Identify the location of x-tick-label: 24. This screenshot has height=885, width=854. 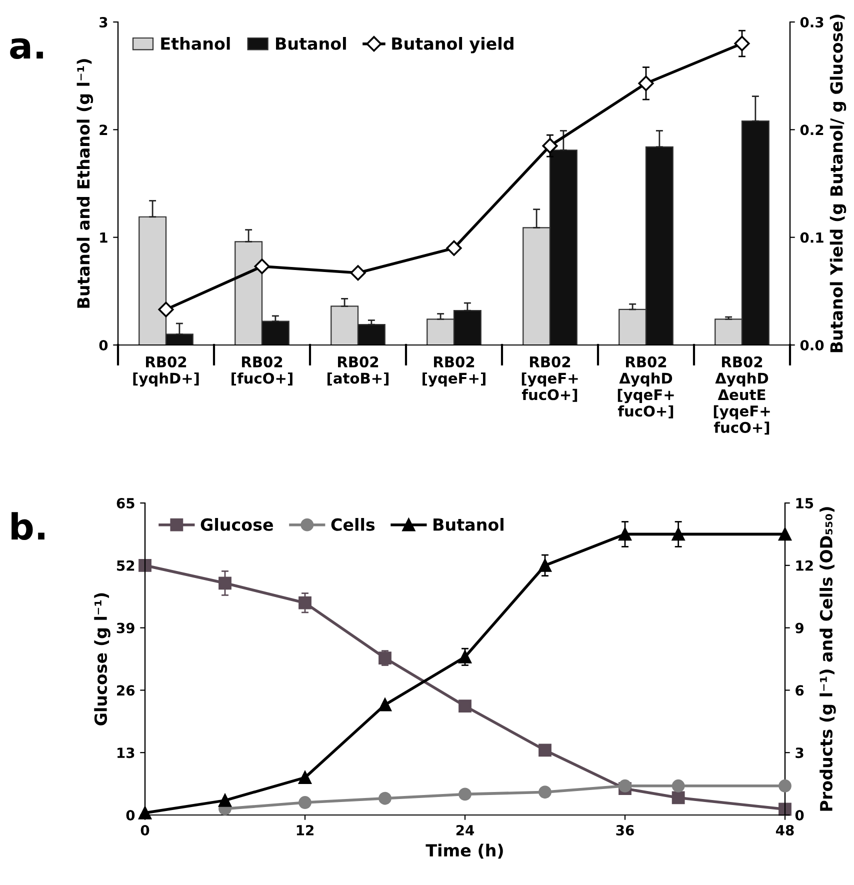
(465, 830).